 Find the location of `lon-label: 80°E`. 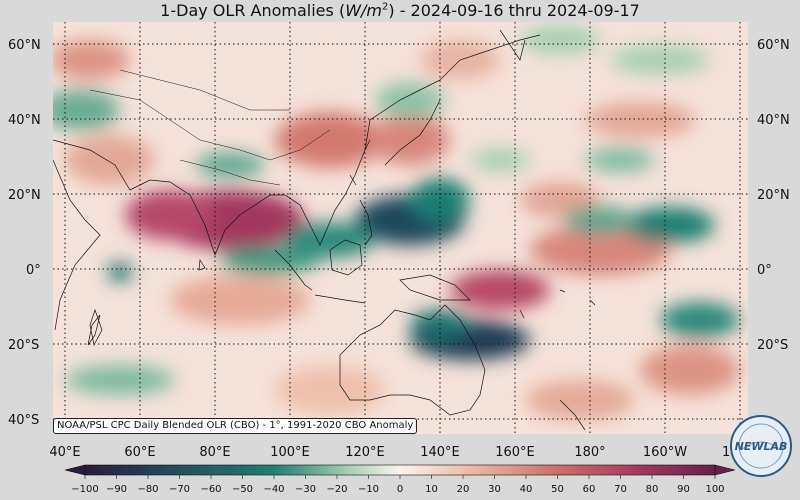

lon-label: 80°E is located at coordinates (214, 452).